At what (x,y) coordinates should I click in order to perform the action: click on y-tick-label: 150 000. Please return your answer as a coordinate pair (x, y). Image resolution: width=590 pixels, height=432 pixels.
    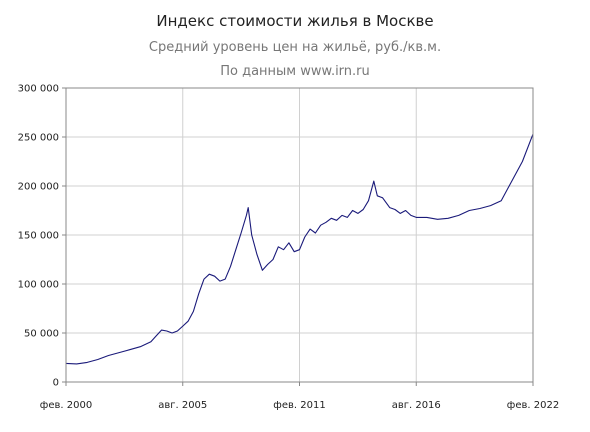
    Looking at the image, I should click on (38, 236).